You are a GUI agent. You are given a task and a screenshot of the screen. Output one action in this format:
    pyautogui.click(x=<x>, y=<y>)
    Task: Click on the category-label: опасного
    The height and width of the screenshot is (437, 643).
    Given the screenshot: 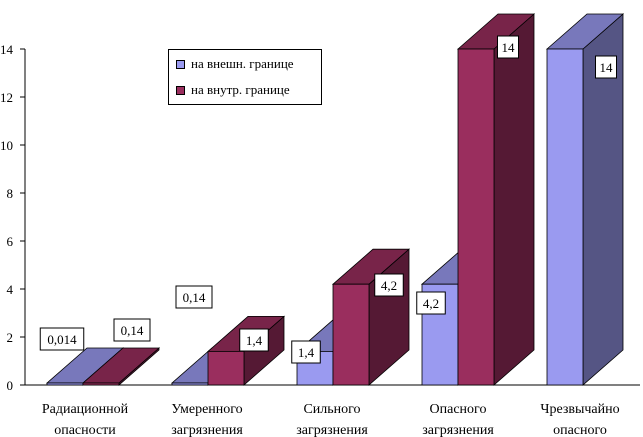 What is the action you would take?
    pyautogui.click(x=580, y=430)
    